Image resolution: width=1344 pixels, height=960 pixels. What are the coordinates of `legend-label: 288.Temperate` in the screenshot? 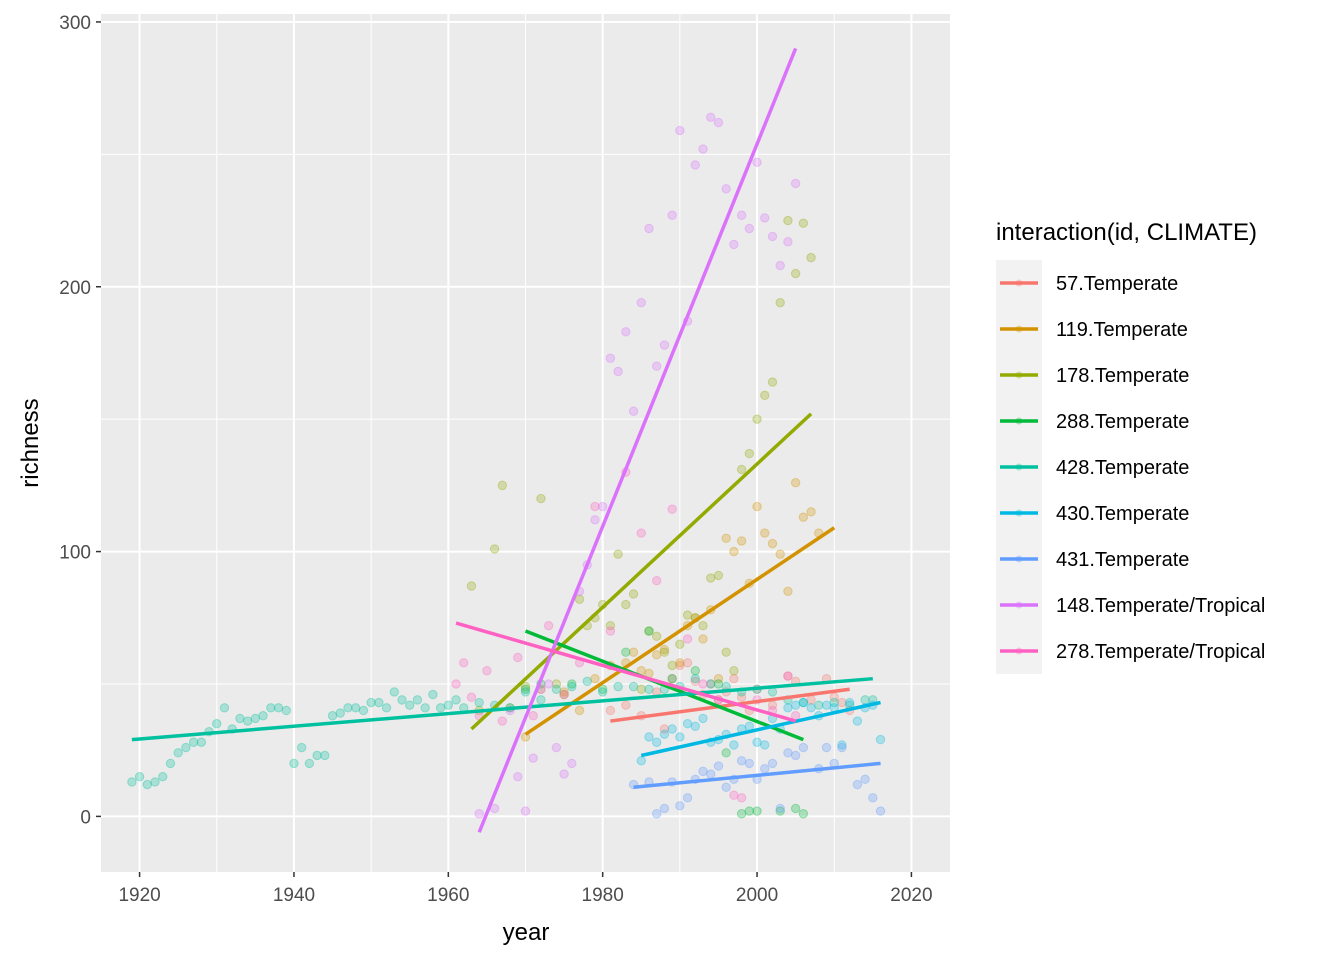 It's located at (1122, 422).